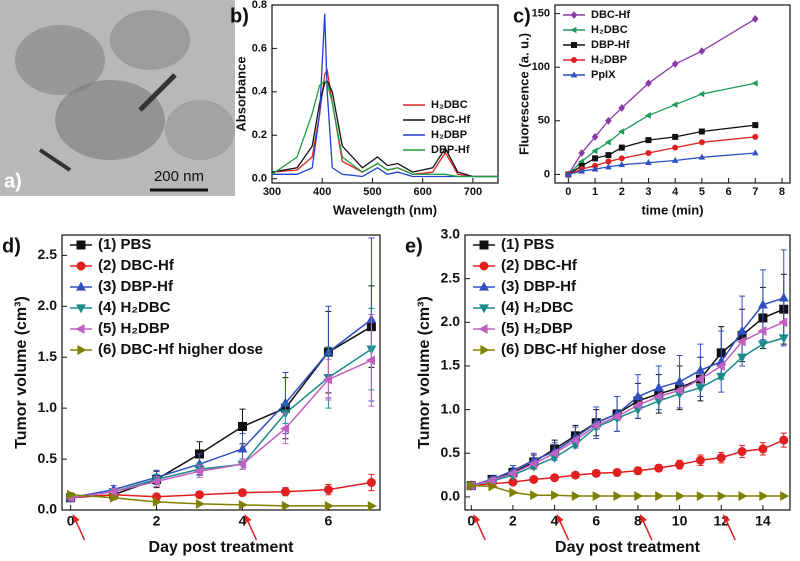 This screenshot has height=561, width=800. Describe the element at coordinates (11, 246) in the screenshot. I see `panel-label: d)` at that location.